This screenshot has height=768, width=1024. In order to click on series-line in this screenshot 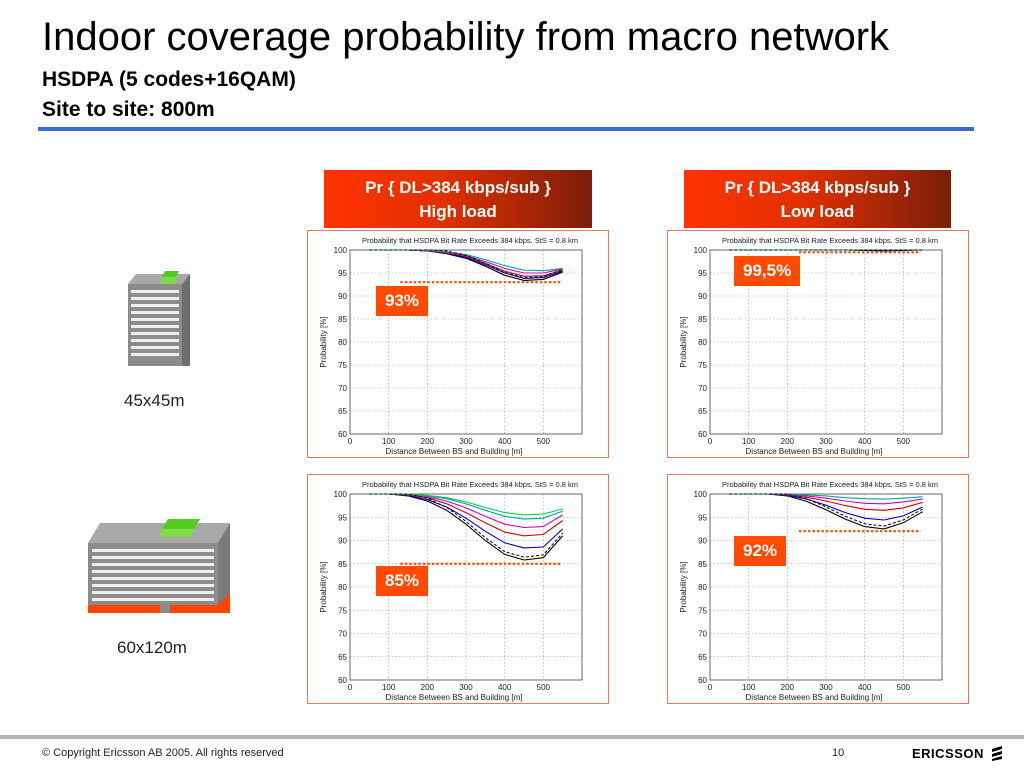, I will do `click(826, 511)`.